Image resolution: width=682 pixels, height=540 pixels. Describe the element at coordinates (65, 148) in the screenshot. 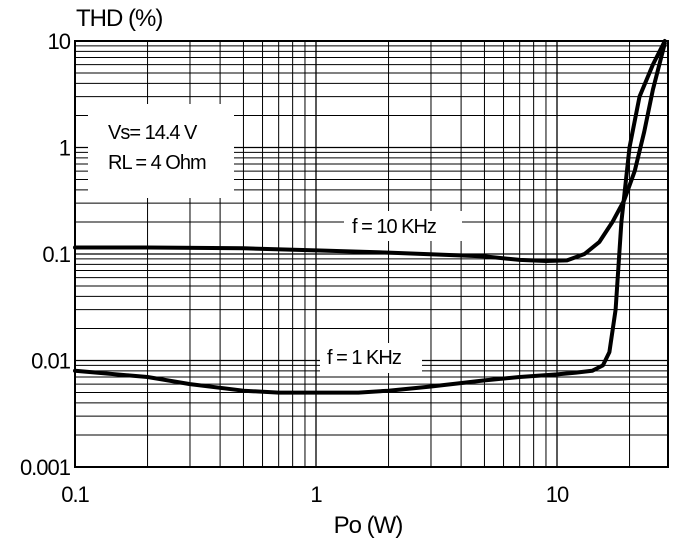

I see `y-tick-label-3: 1` at that location.